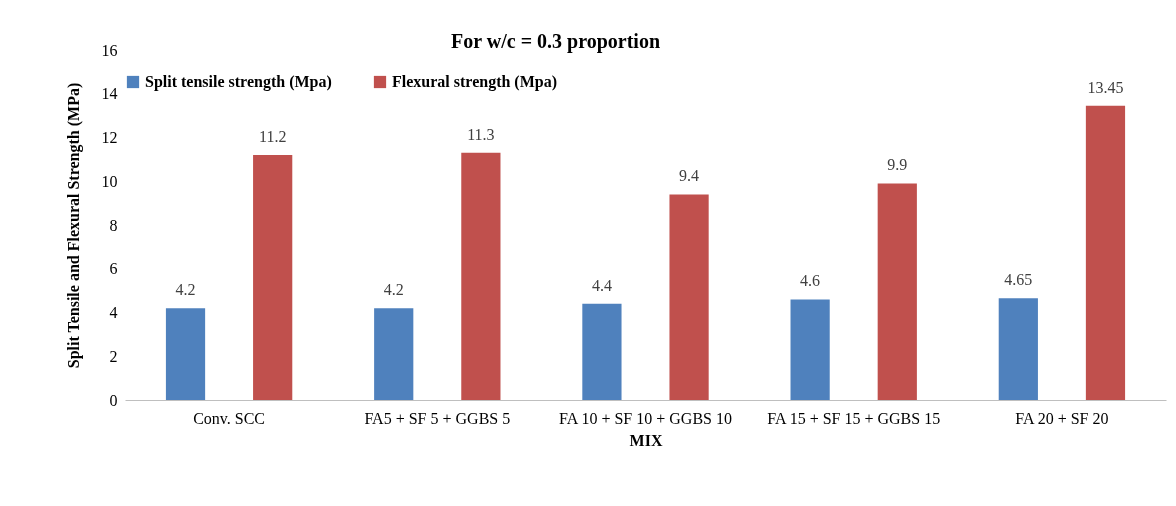 This screenshot has width=1176, height=506. What do you see at coordinates (897, 165) in the screenshot?
I see `data-label: 9.9` at bounding box center [897, 165].